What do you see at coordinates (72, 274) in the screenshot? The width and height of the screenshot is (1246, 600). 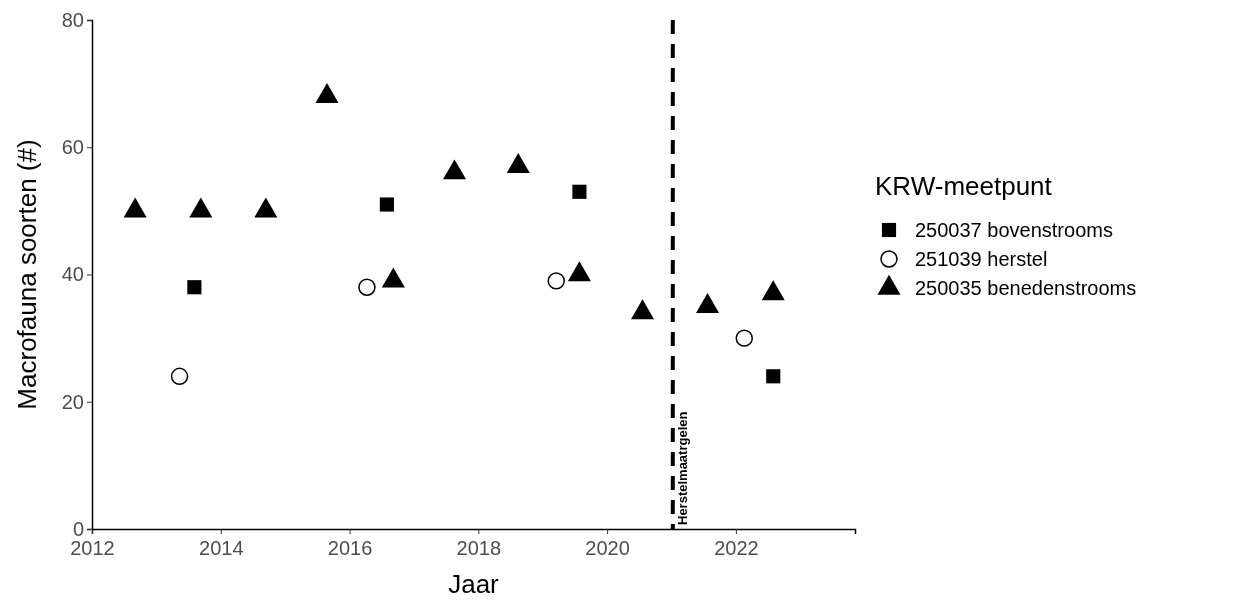 I see `y-tick-label: 40` at bounding box center [72, 274].